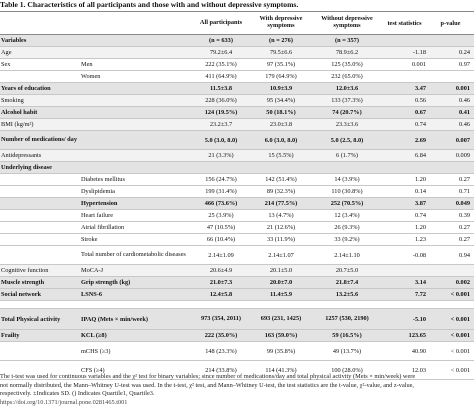  I want to click on row-sublabel: CFS (≥4), so click(136, 370).